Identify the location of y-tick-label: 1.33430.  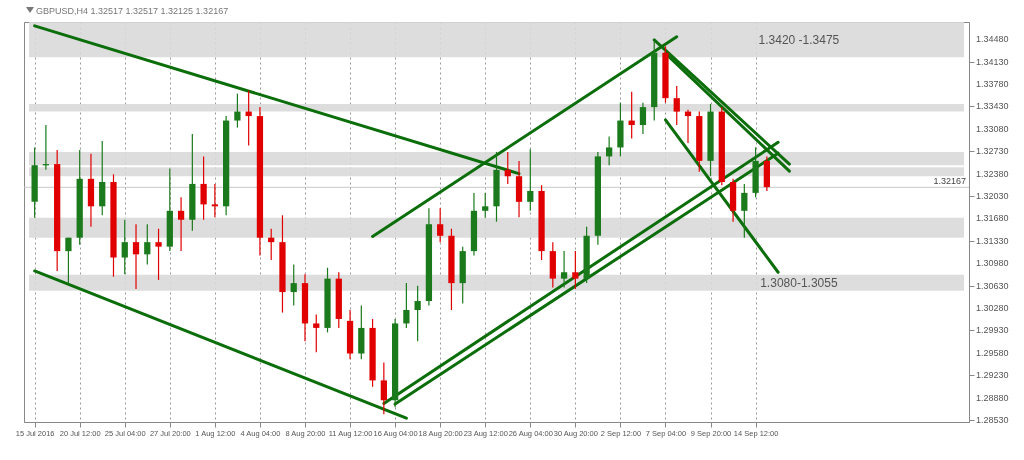
(992, 106).